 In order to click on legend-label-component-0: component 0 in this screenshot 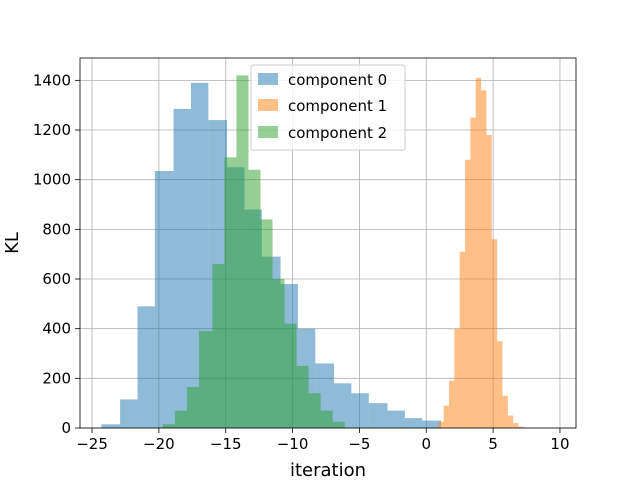, I will do `click(337, 80)`.